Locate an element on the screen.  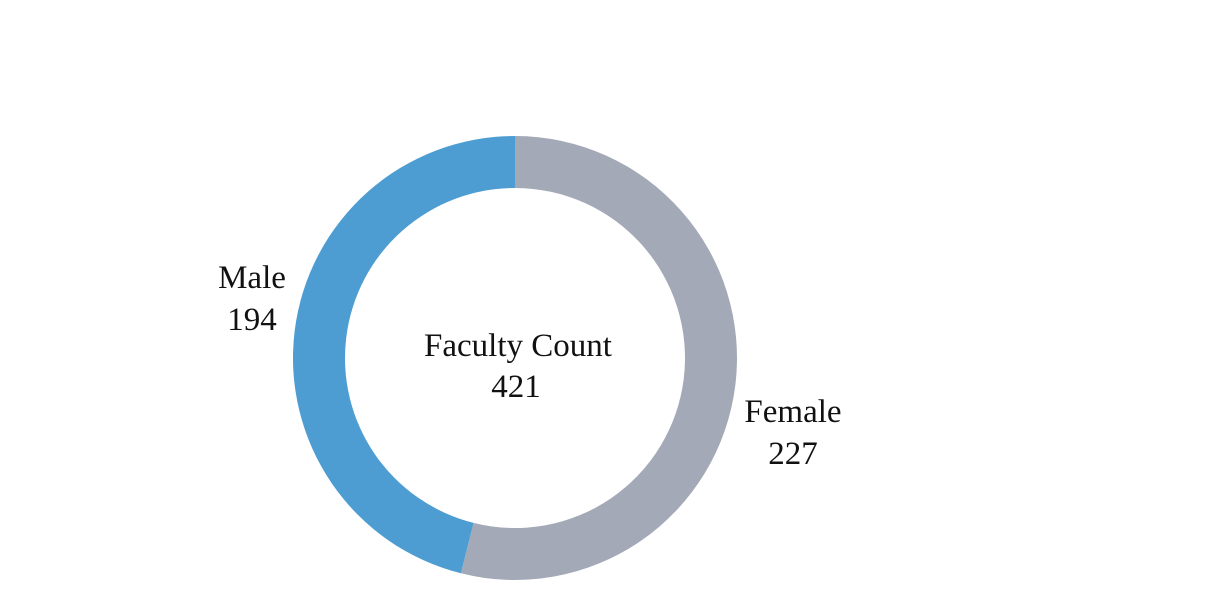
slice-label-male-name: Male is located at coordinates (252, 278).